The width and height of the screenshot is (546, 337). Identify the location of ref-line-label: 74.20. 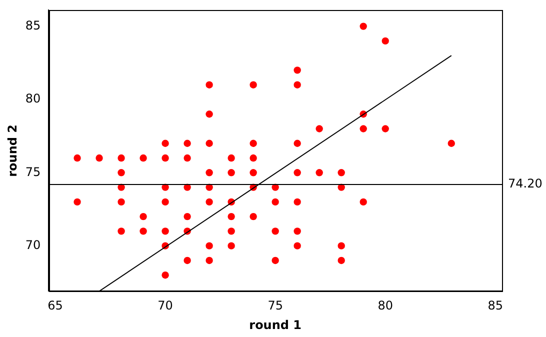
(525, 183).